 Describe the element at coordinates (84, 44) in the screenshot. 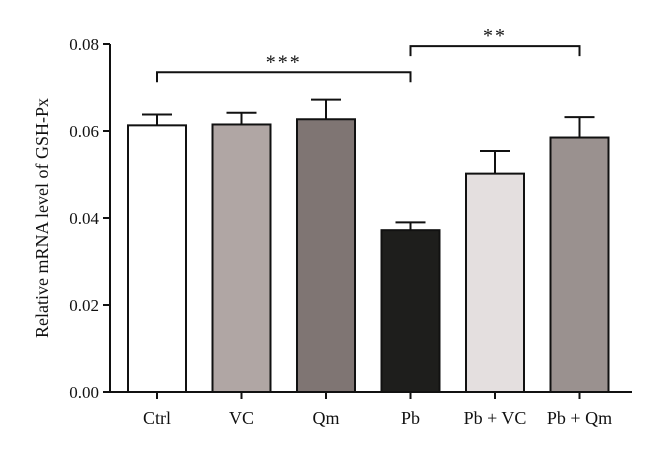

I see `y-tick-label: 0.08` at that location.